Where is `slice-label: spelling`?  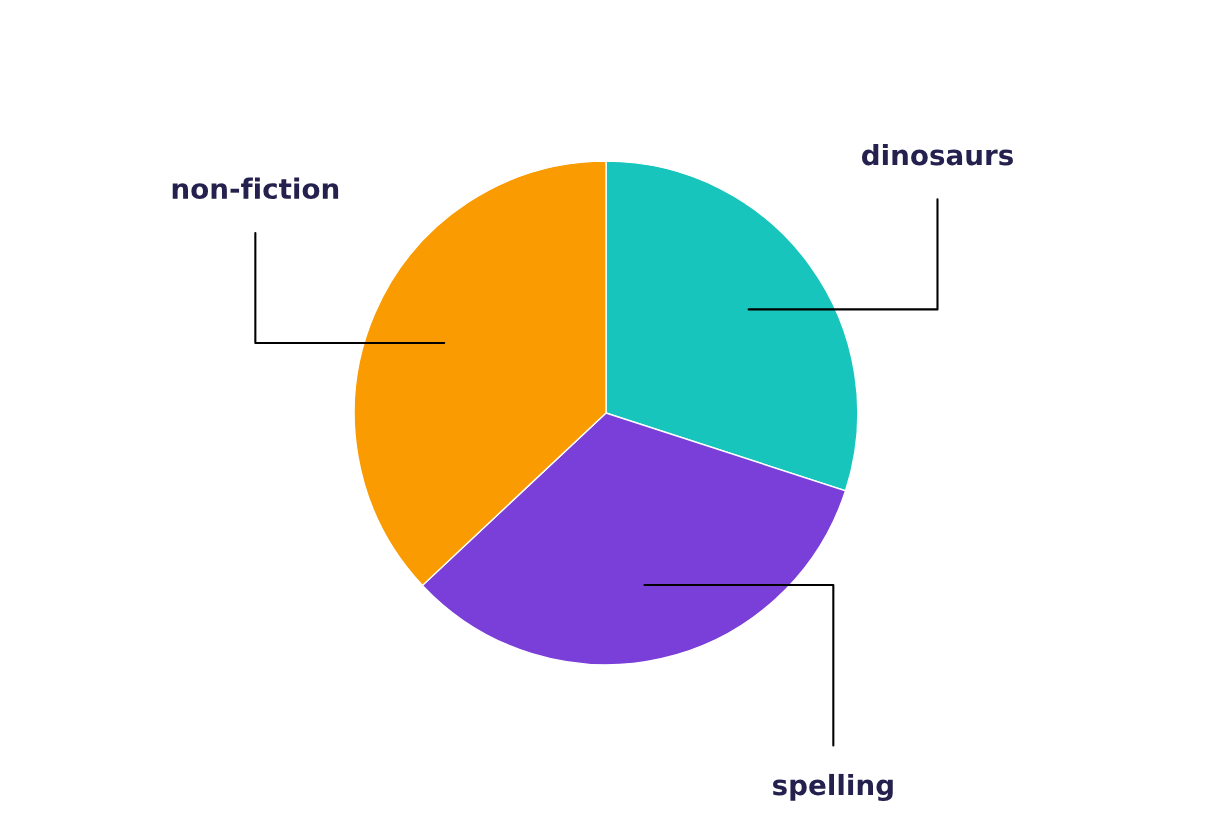
slice-label: spelling is located at coordinates (833, 787).